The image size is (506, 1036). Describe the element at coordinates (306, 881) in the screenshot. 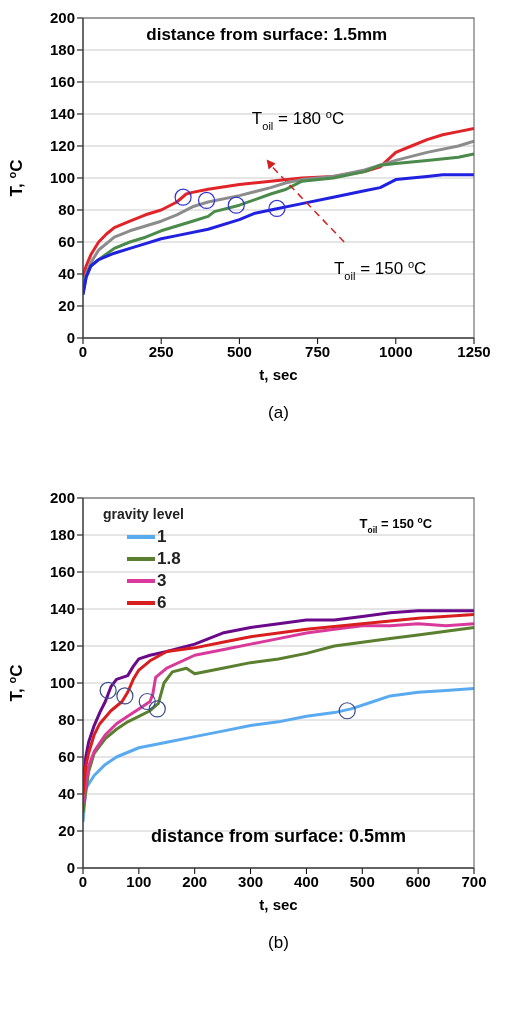

I see `x-tick-label: 400` at that location.